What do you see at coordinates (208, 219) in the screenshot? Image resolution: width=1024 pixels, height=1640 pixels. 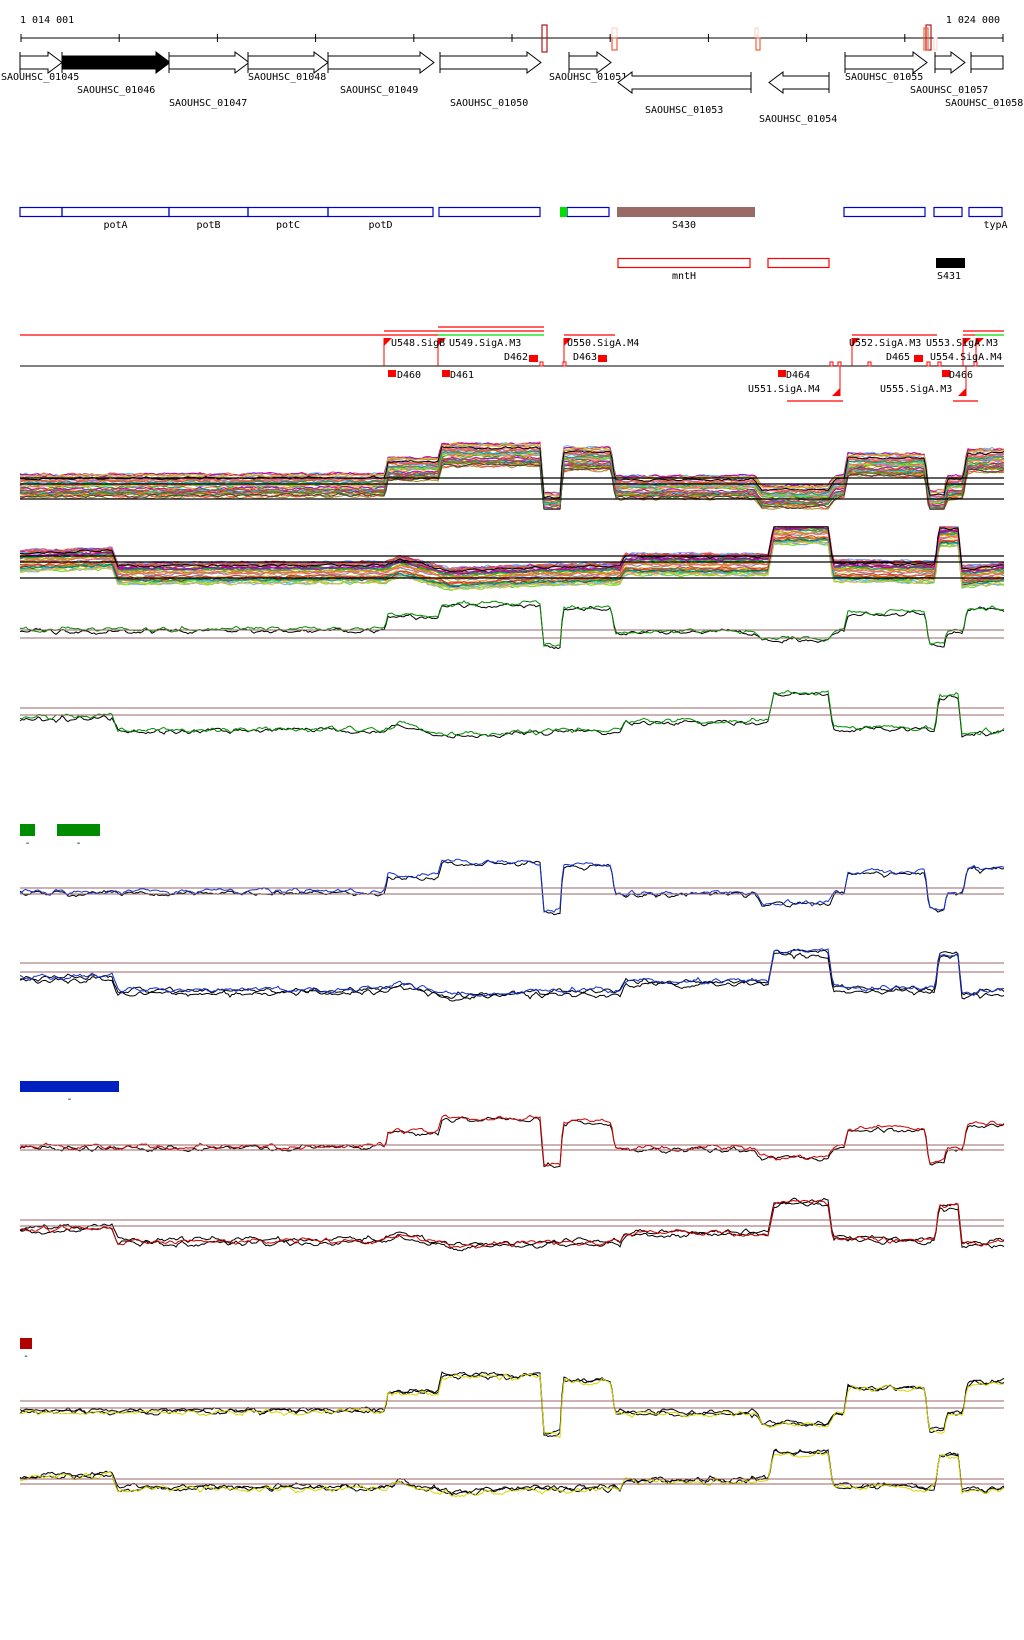 I see `feature-box: potB` at bounding box center [208, 219].